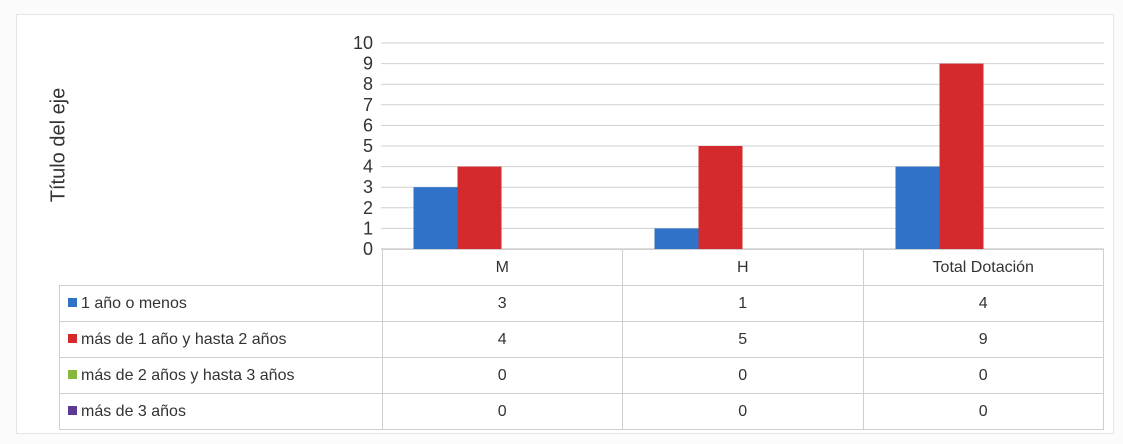  What do you see at coordinates (743, 267) in the screenshot?
I see `category-label: H` at bounding box center [743, 267].